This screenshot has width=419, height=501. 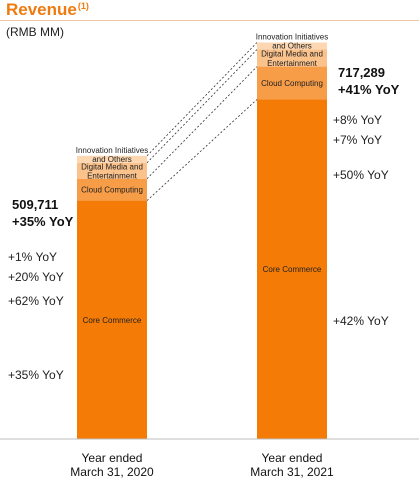 What do you see at coordinates (292, 465) in the screenshot?
I see `category-label-2: Year ended March 31, 2021` at bounding box center [292, 465].